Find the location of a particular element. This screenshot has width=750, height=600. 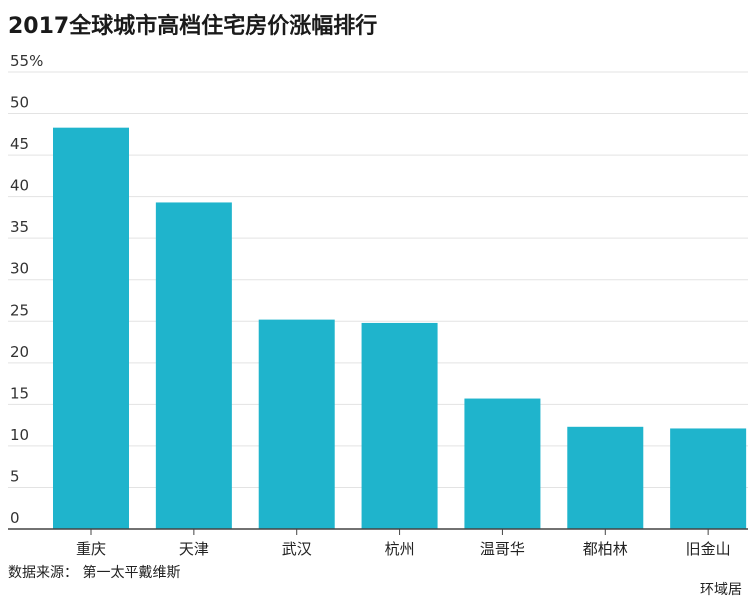

y-tick-label: 40 is located at coordinates (19, 186).